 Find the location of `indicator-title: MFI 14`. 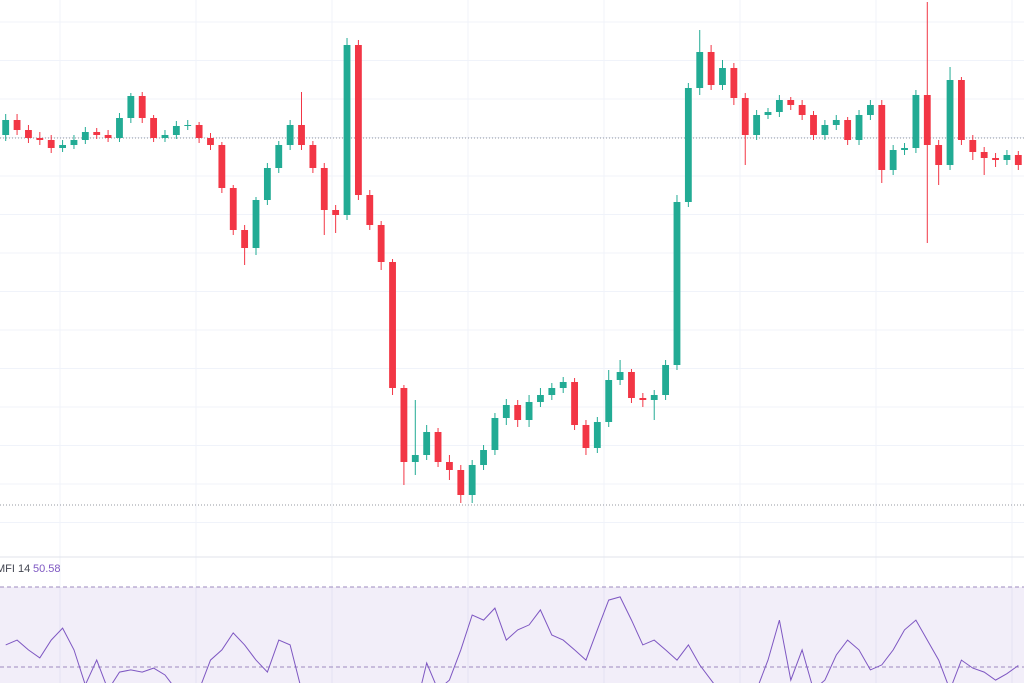

indicator-title: MFI 14 is located at coordinates (15, 569).